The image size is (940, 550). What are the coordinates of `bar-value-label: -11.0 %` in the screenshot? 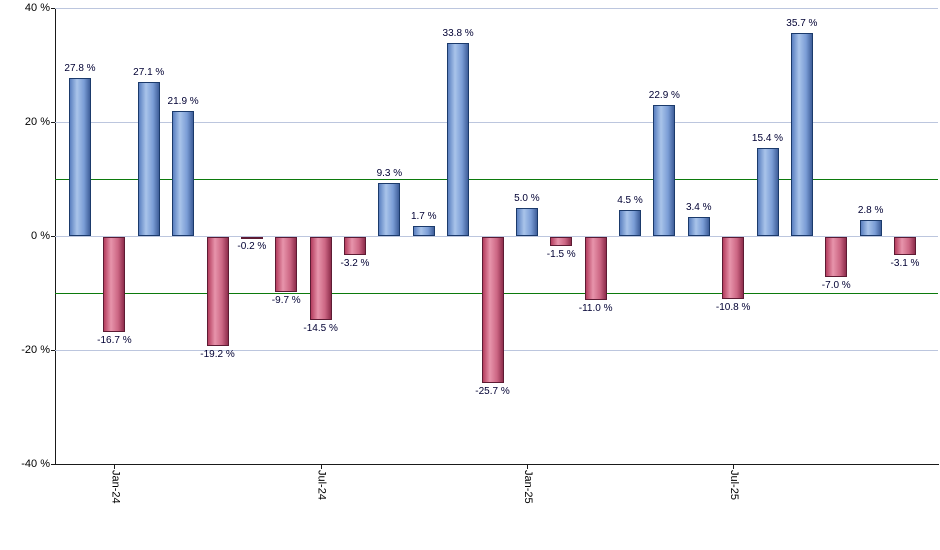 It's located at (595, 308).